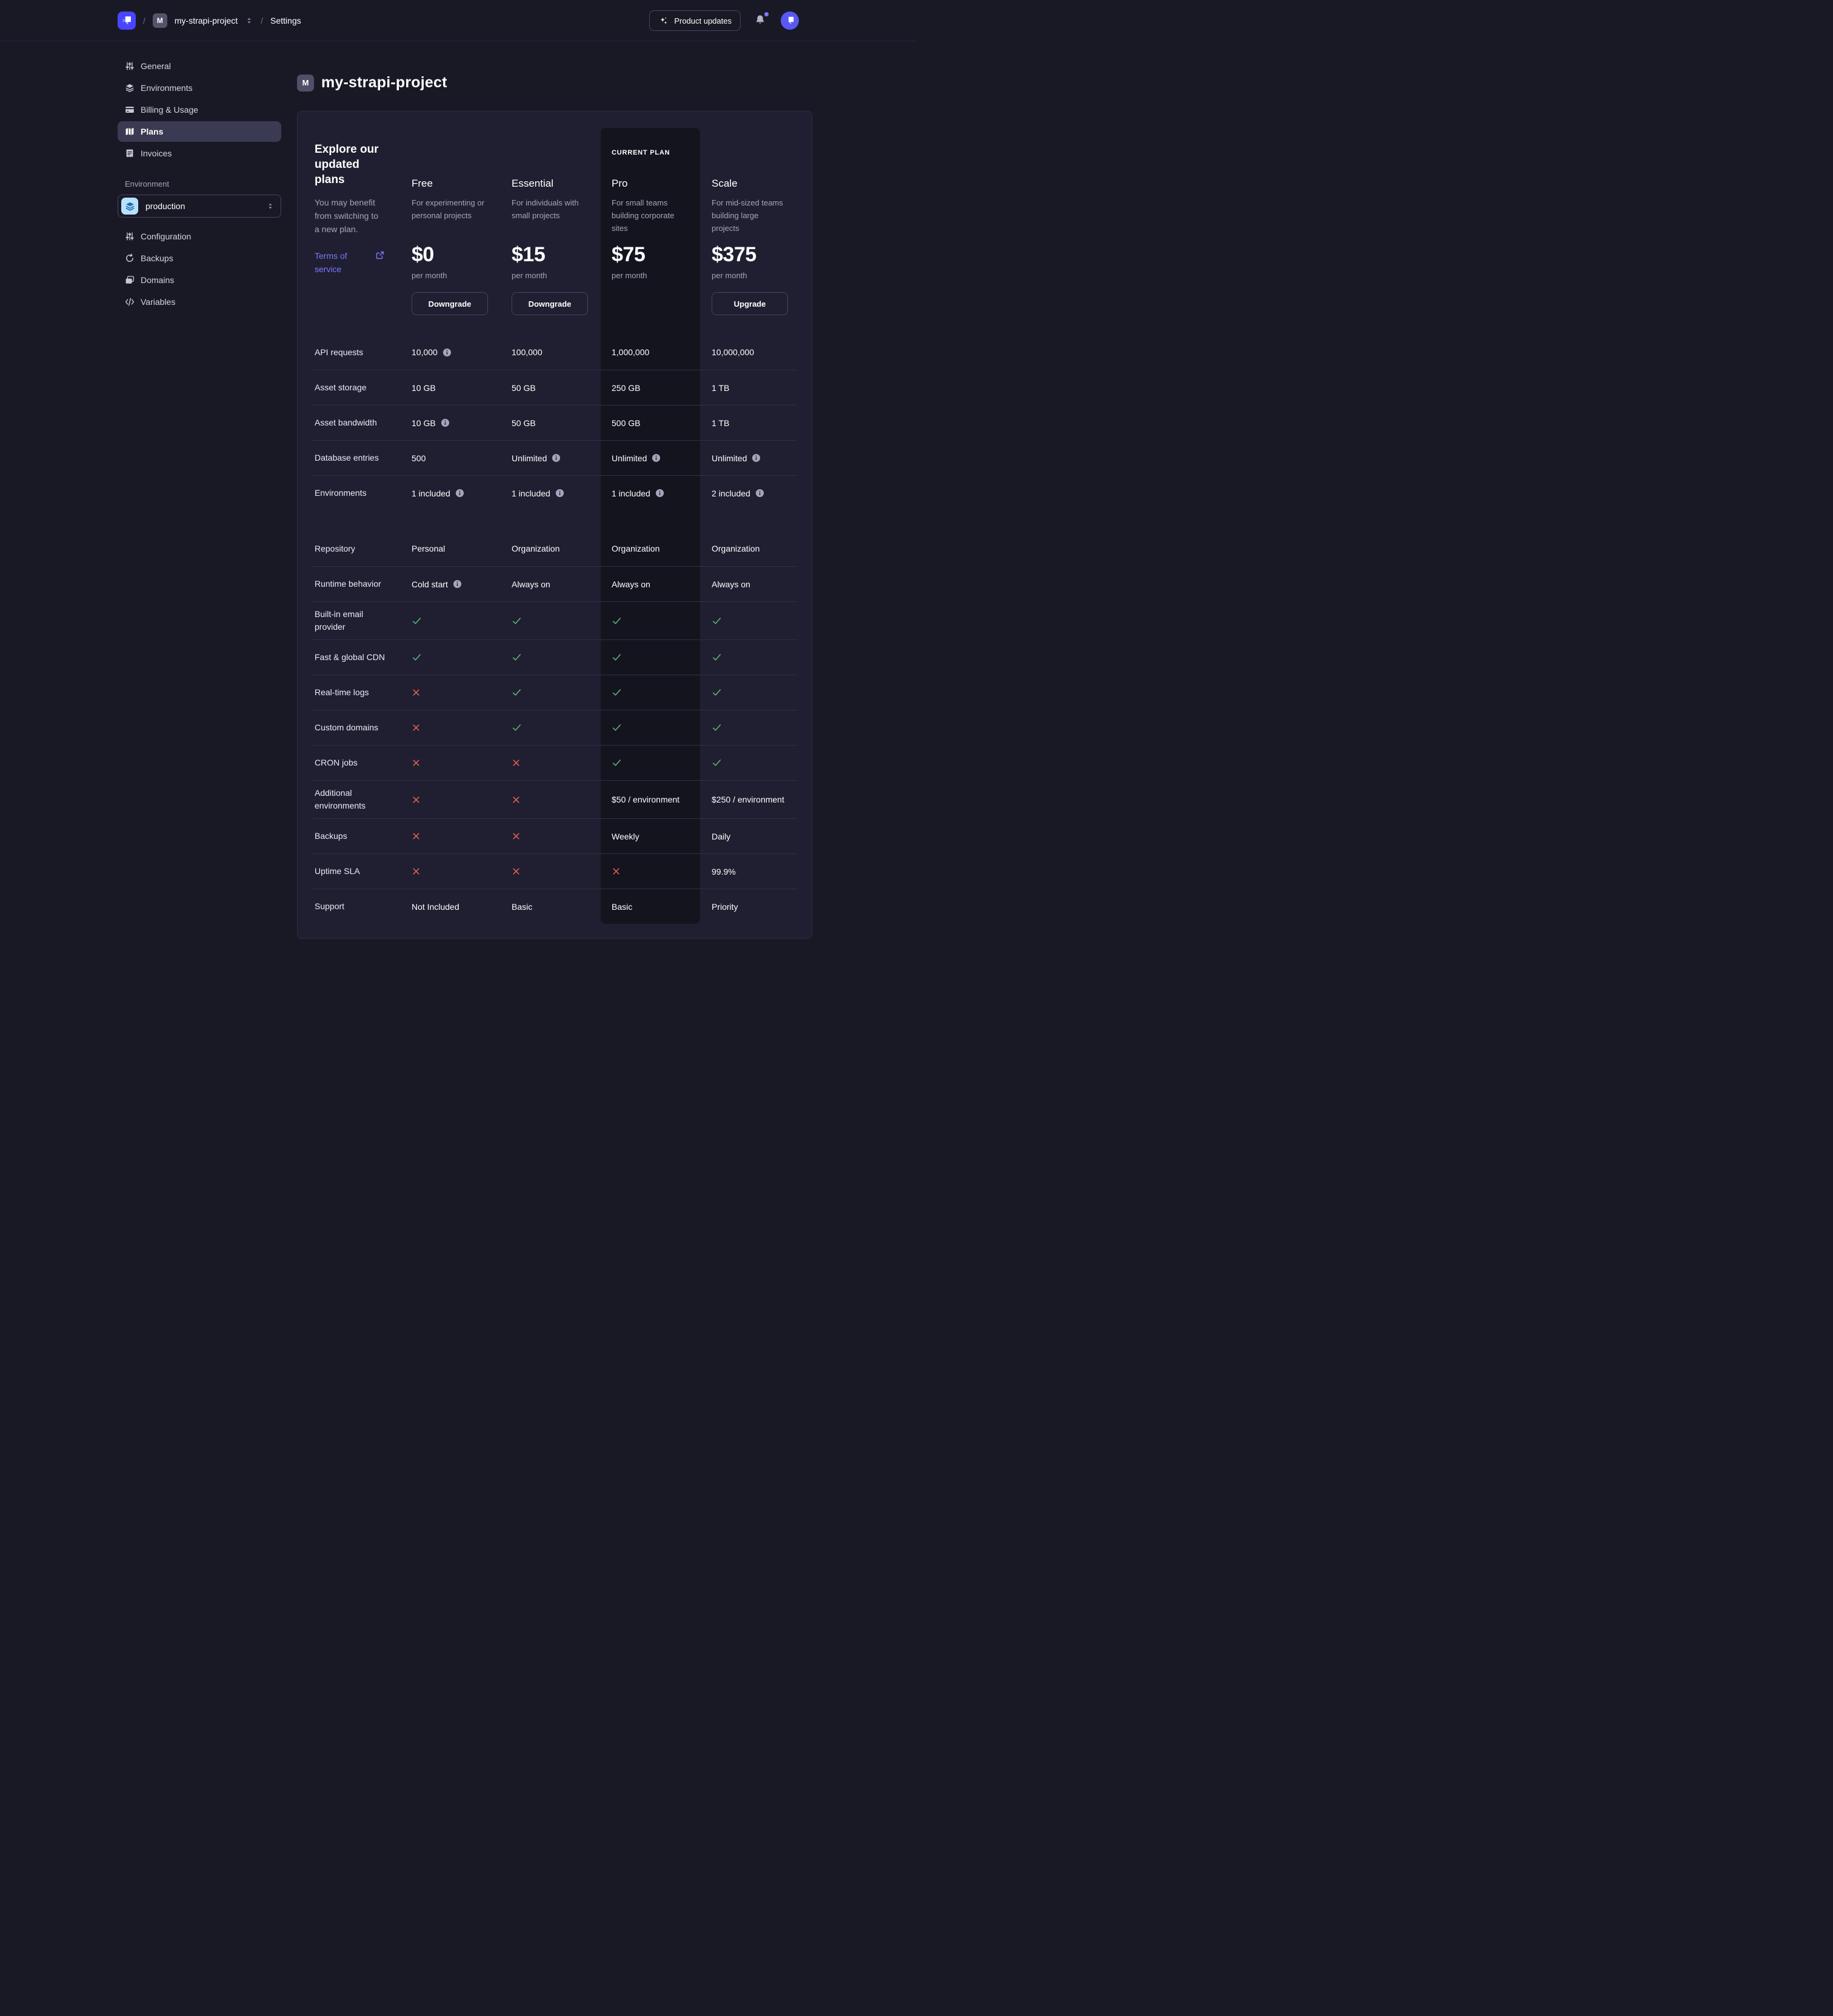  Describe the element at coordinates (447, 584) in the screenshot. I see `plan-value-free: Cold start` at that location.